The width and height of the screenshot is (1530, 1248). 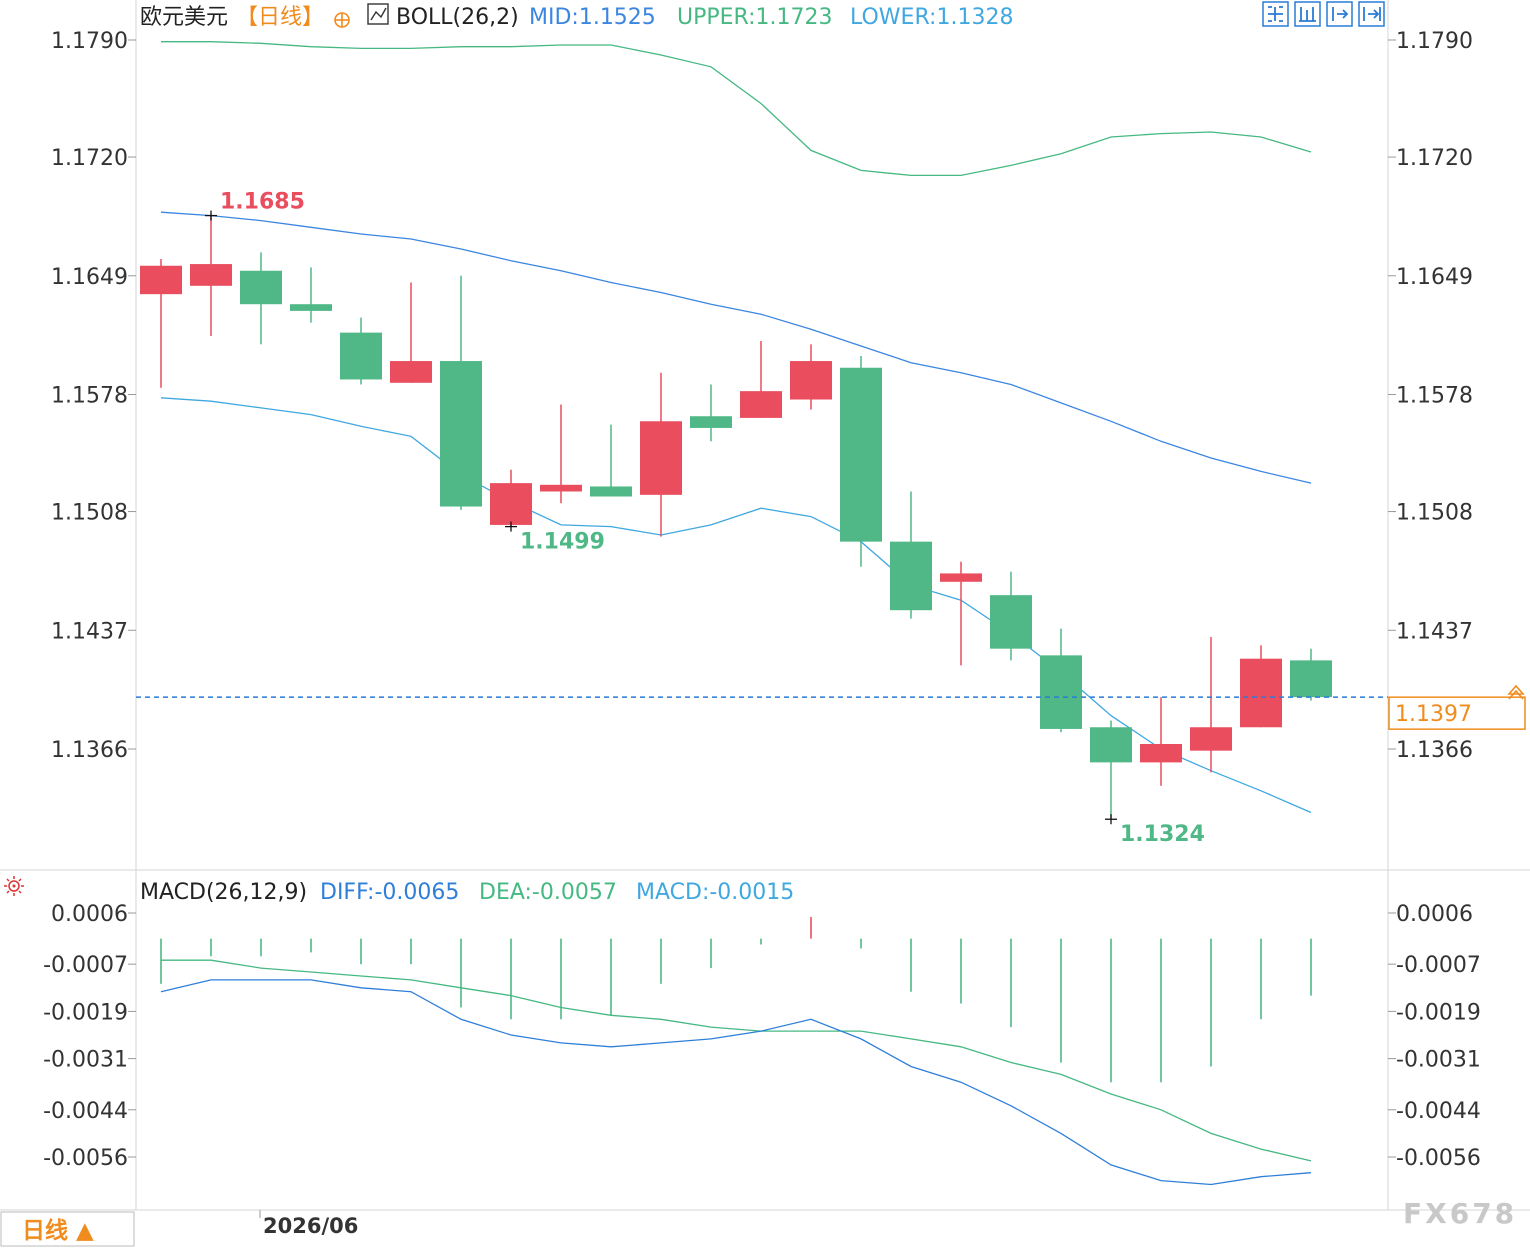 I want to click on y-tick-label-right: 1.1649, so click(x=1434, y=277).